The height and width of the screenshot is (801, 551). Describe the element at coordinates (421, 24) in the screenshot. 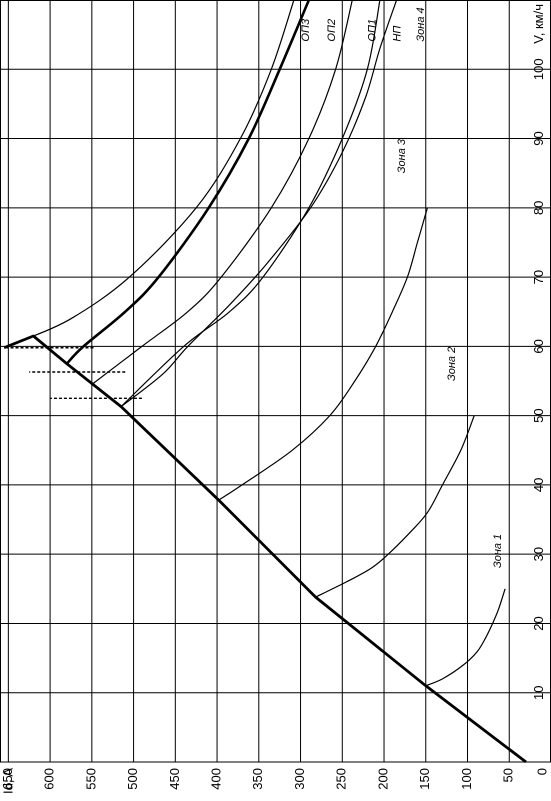

I see `curve-label: Зона 4` at that location.